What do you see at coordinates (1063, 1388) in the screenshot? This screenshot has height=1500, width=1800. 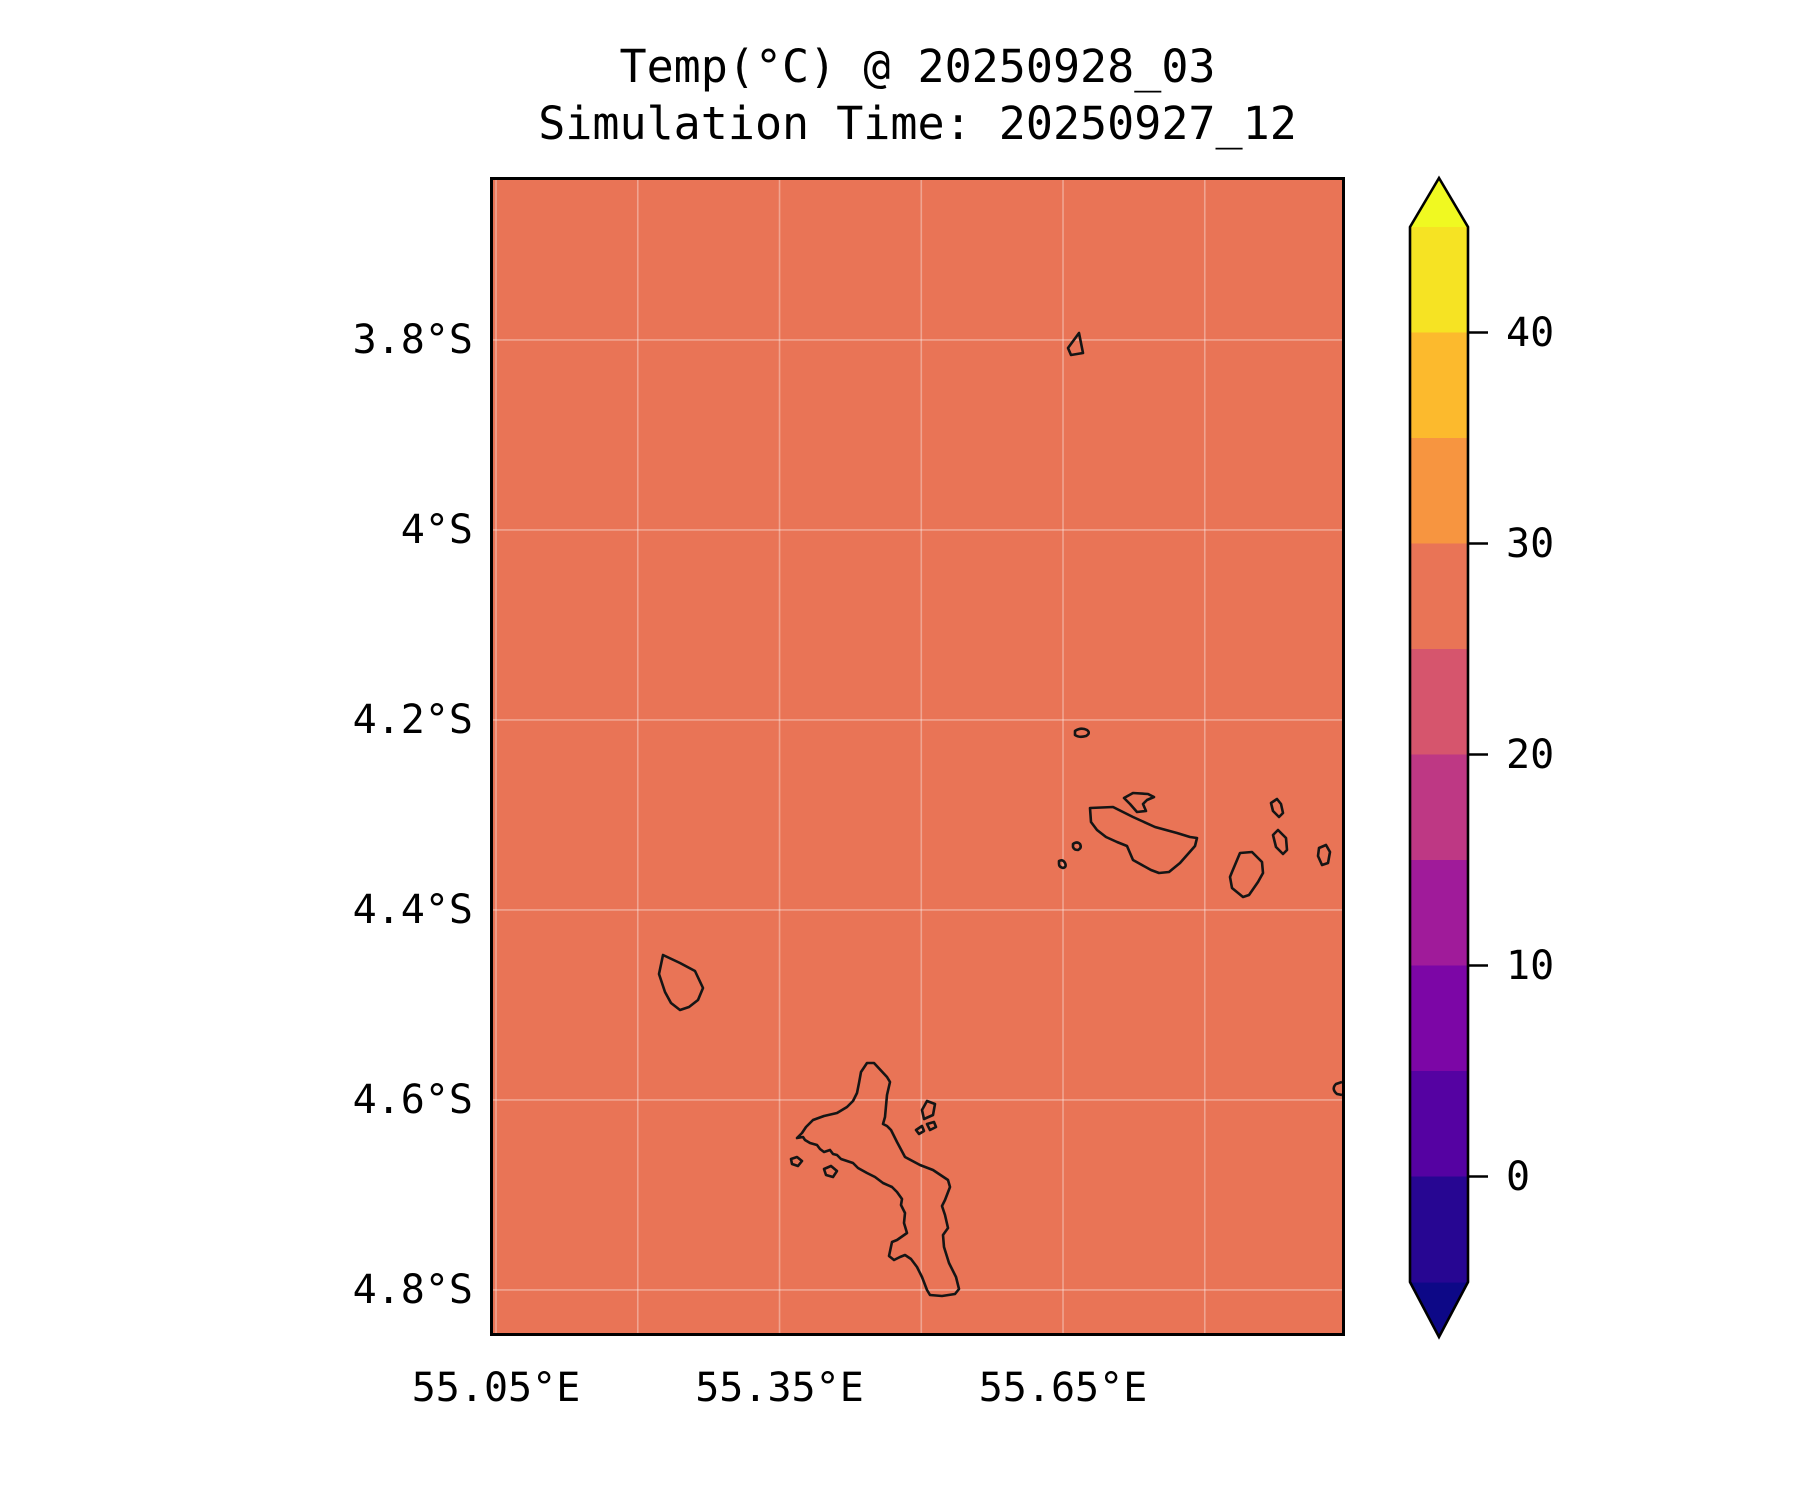 I see `x-tick-label: 55.65°E` at bounding box center [1063, 1388].